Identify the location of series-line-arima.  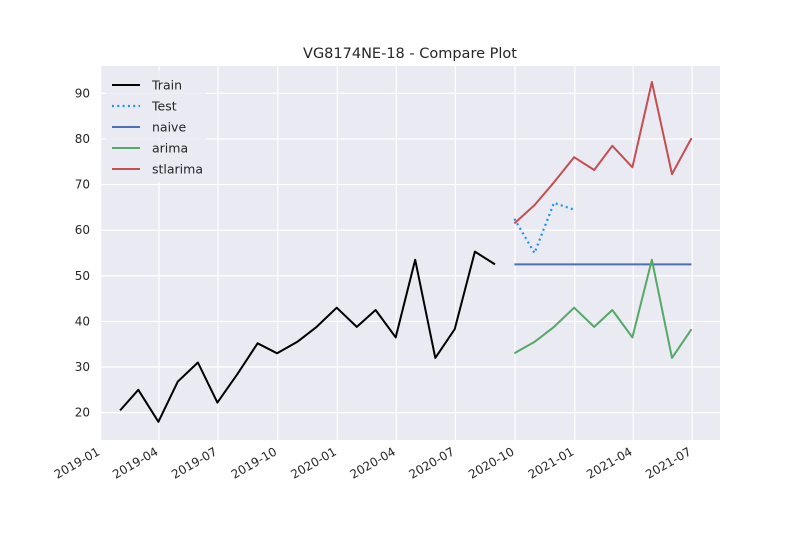
(603, 308).